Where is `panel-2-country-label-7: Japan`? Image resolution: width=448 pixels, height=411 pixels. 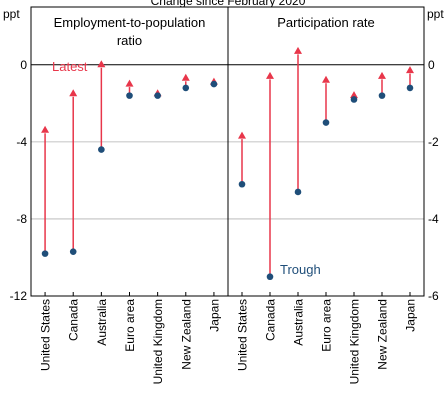
panel-2-country-label-7: Japan is located at coordinates (411, 315).